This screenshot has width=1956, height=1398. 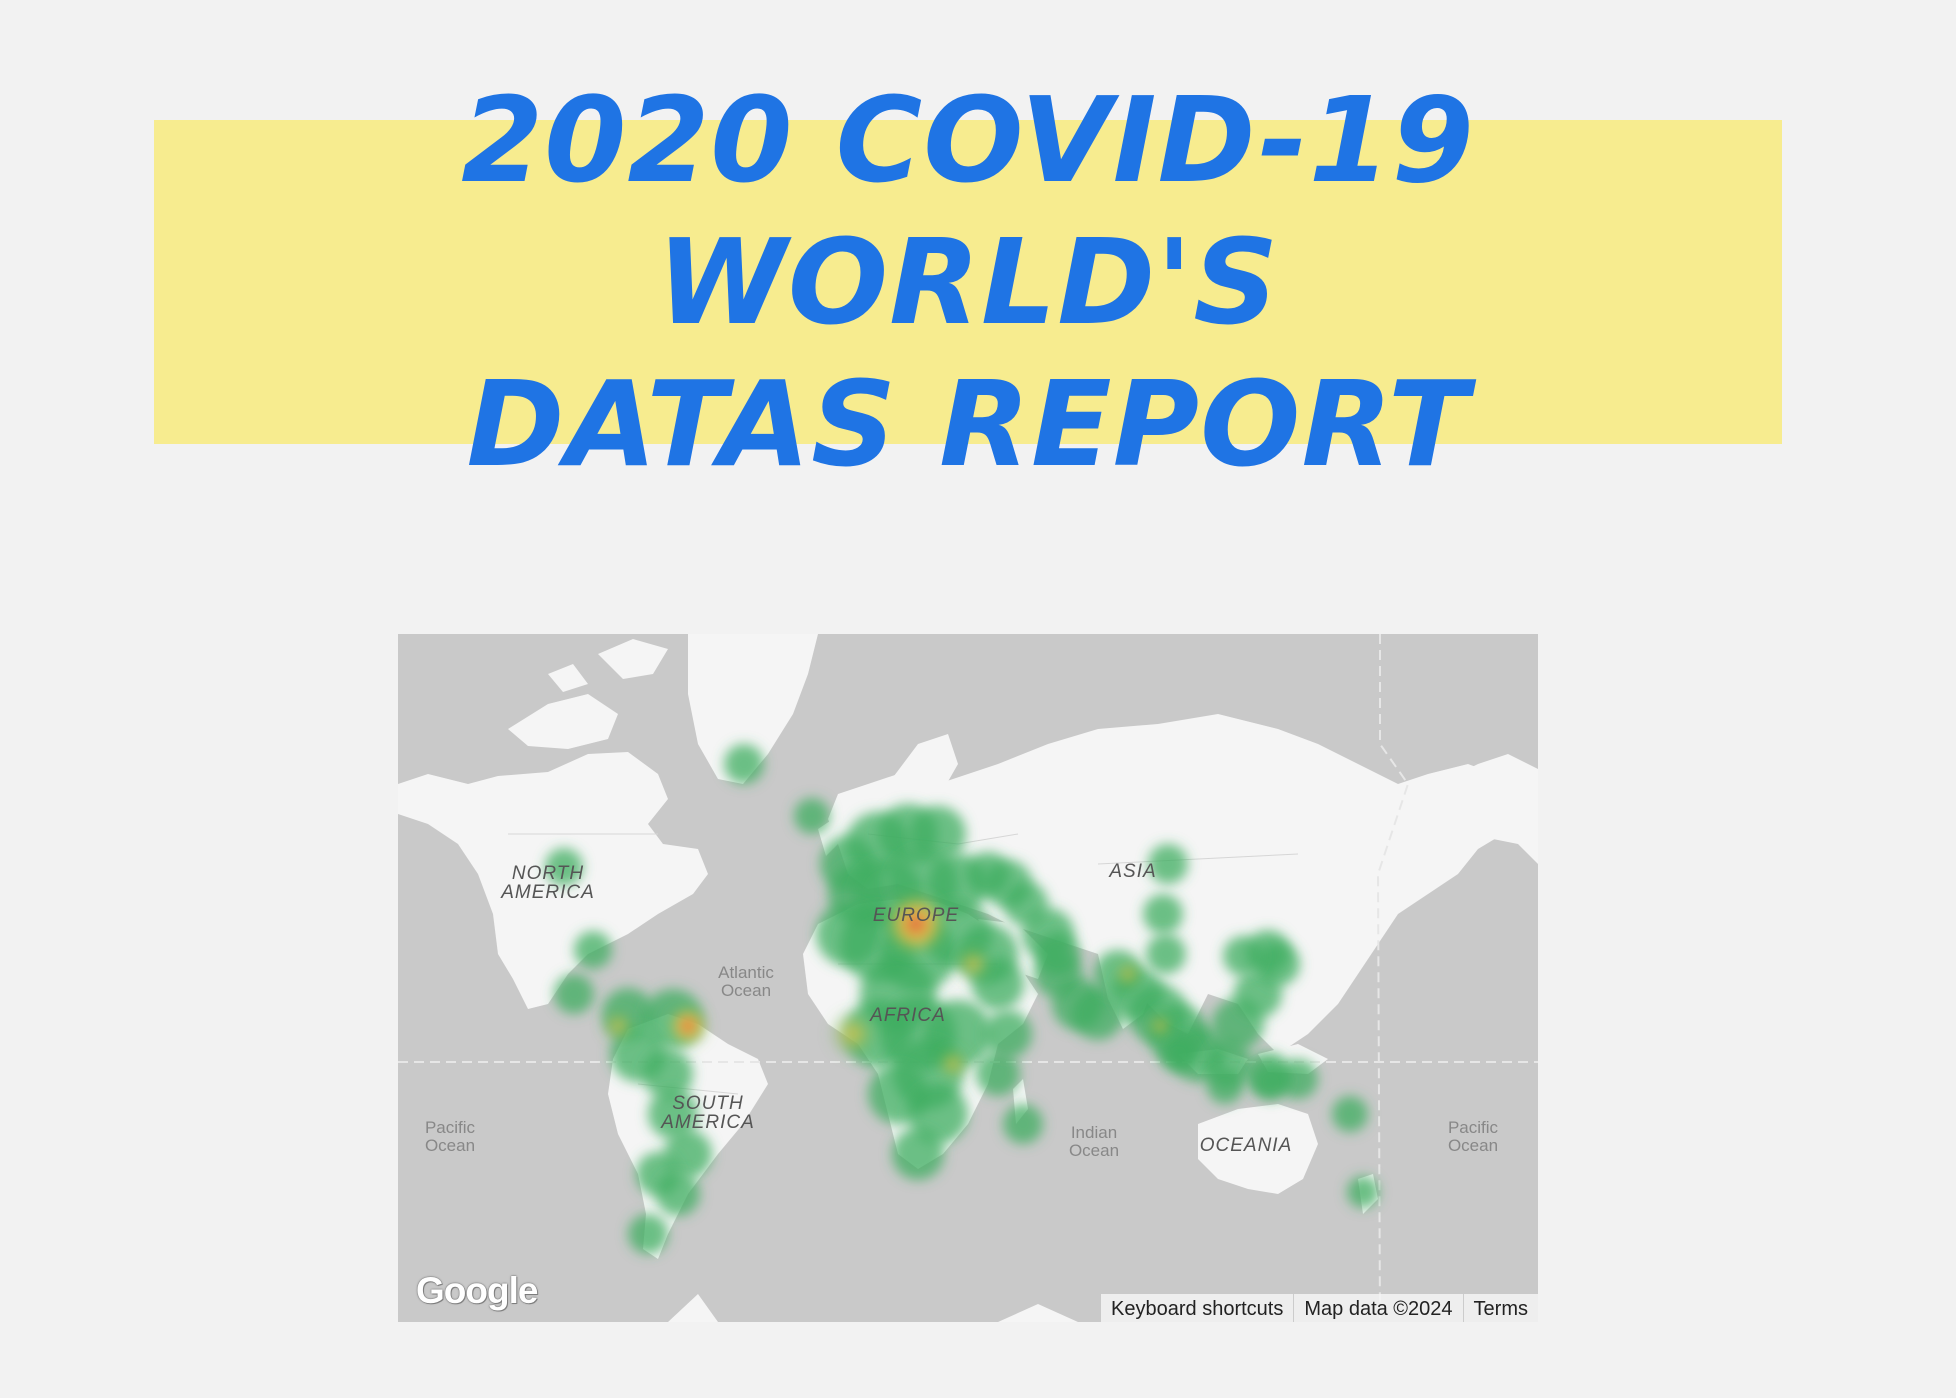 I want to click on map-data-label: Map data ©2024, so click(x=1377, y=1308).